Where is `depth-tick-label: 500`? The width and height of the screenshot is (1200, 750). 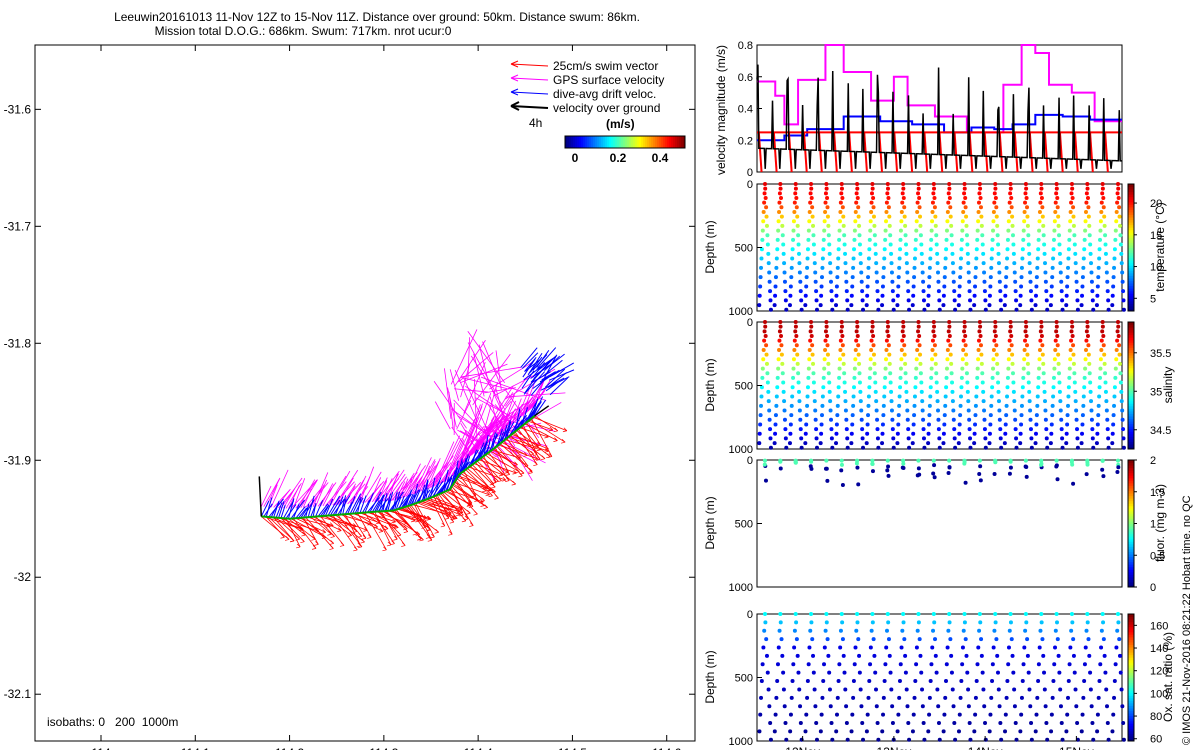 depth-tick-label: 500 is located at coordinates (744, 679).